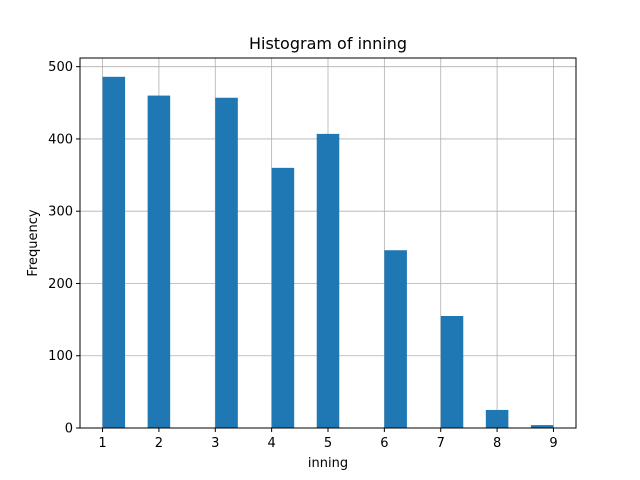 This screenshot has height=480, width=640. Describe the element at coordinates (215, 443) in the screenshot. I see `x-tick-label: 3` at that location.